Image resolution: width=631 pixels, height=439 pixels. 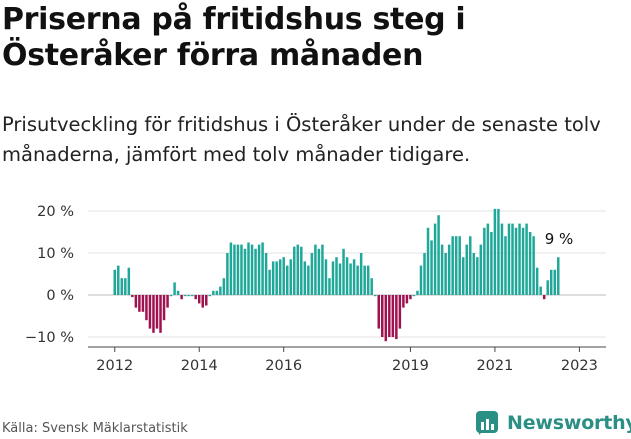 I want to click on y-tick-label: 20 %, so click(x=55, y=212).